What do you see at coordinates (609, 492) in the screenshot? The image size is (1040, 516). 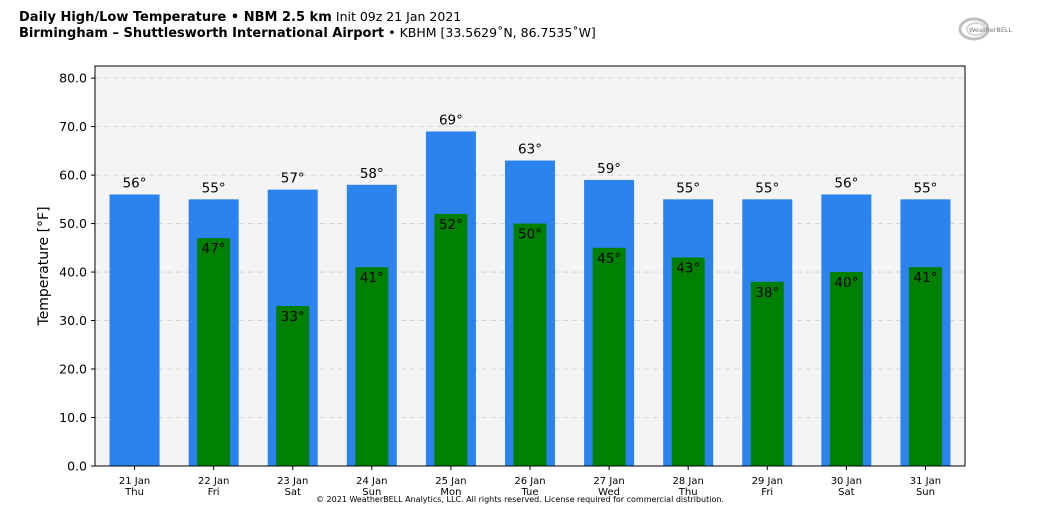 I see `x-tick-weekday: Wed` at bounding box center [609, 492].